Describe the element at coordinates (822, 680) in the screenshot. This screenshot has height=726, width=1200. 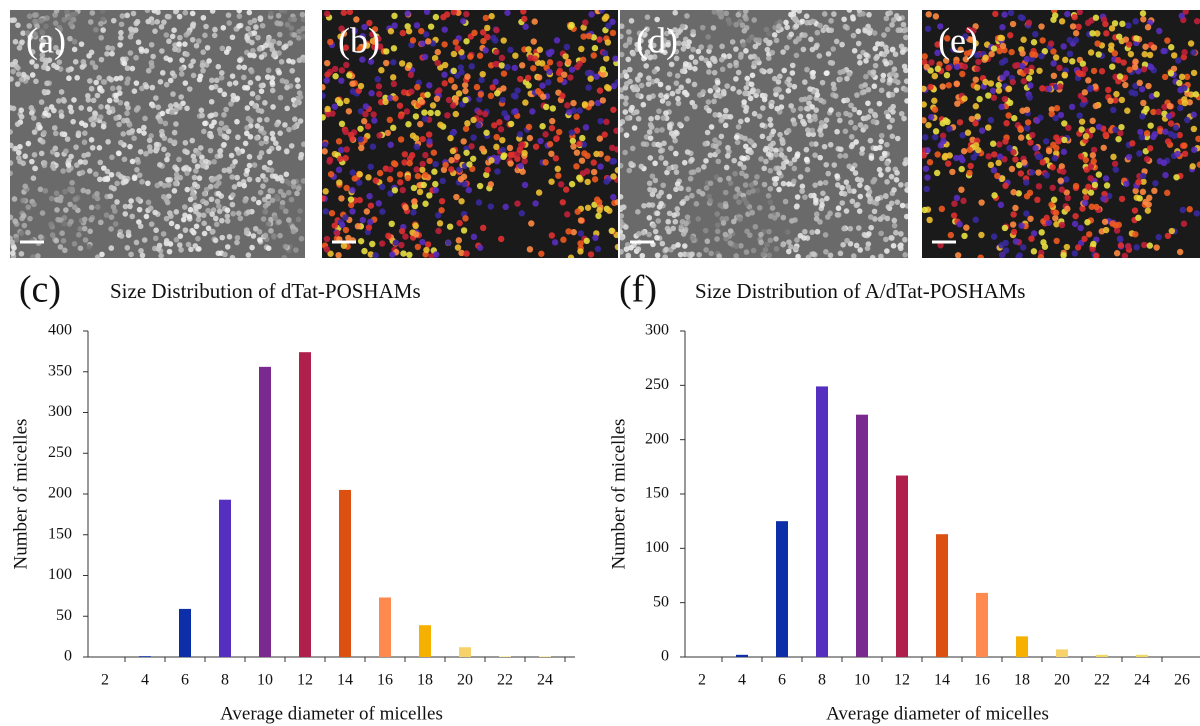
I see `x-tick-label: 8` at that location.